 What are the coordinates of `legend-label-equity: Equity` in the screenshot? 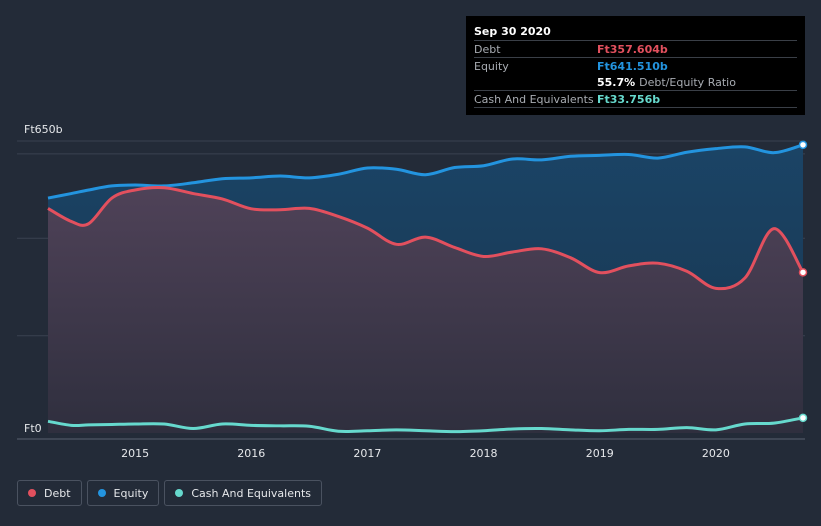 It's located at (131, 493).